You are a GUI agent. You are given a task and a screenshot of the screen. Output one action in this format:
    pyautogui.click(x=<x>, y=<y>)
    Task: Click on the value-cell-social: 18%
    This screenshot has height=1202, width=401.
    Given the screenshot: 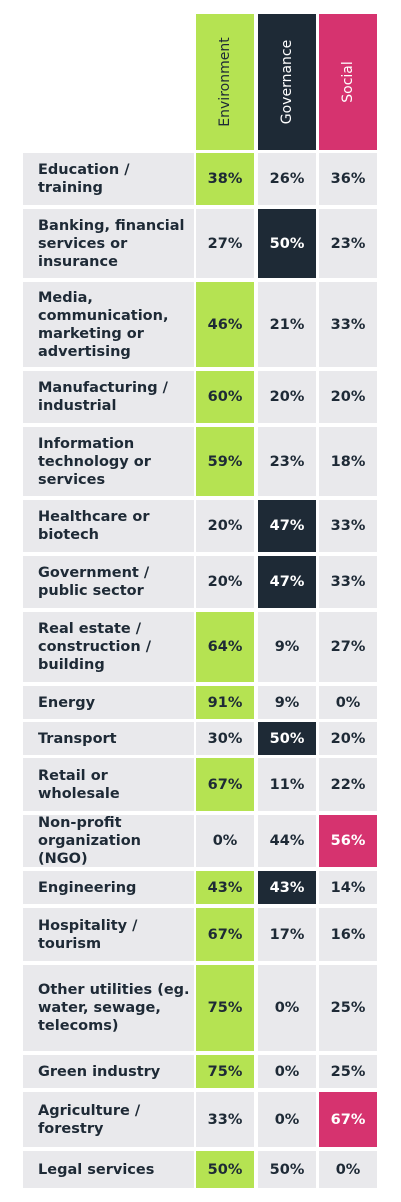 What is the action you would take?
    pyautogui.click(x=348, y=461)
    